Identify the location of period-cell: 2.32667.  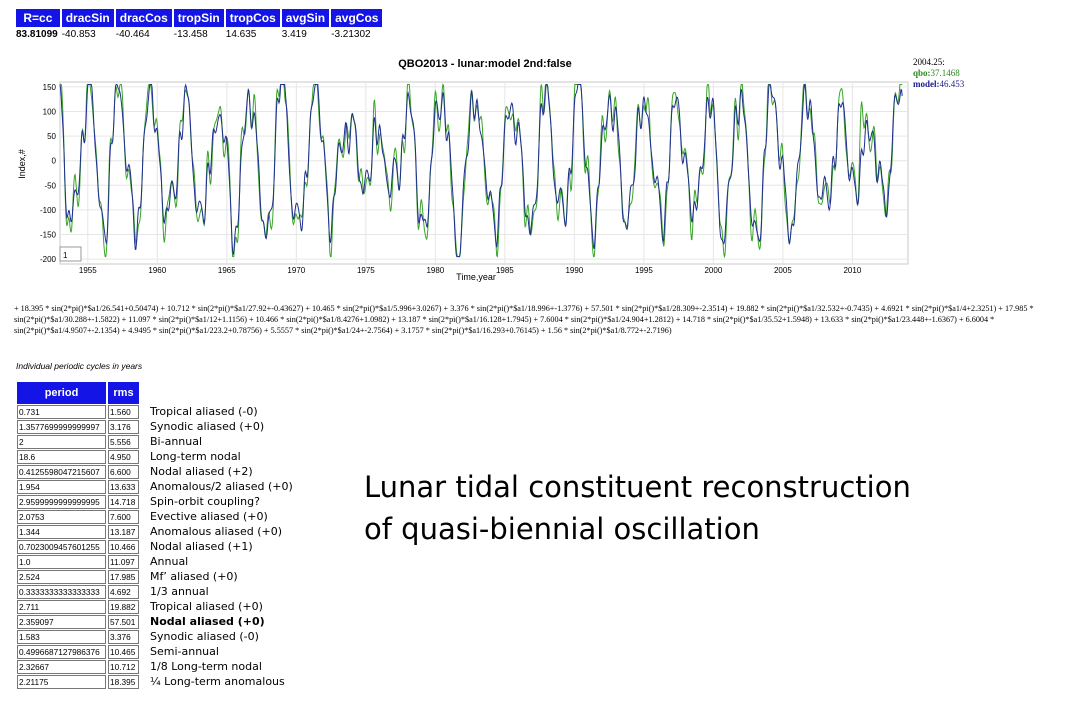
(61, 667).